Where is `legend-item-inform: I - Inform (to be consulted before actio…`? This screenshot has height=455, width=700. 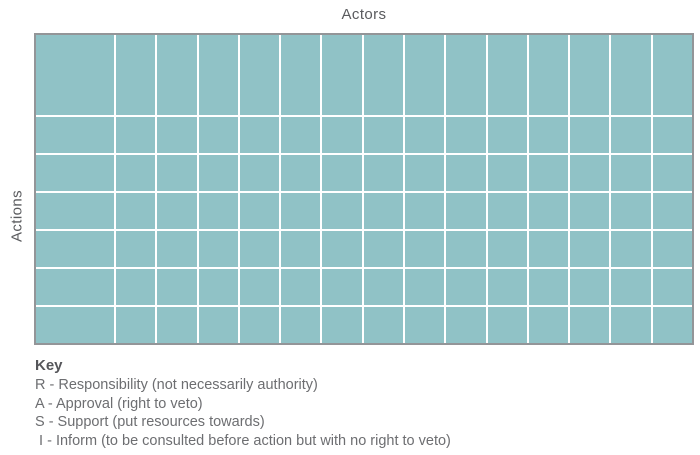 legend-item-inform: I - Inform (to be consulted before actio… is located at coordinates (243, 440).